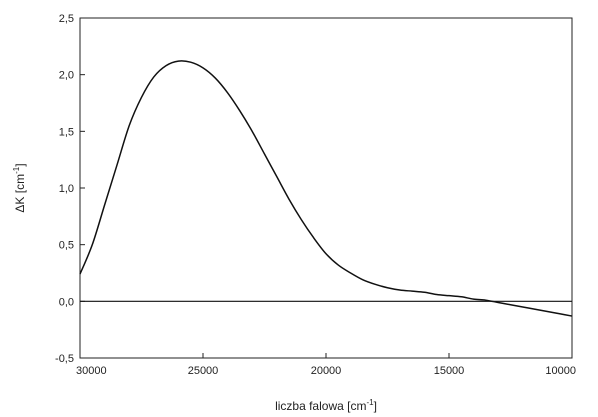 Image resolution: width=598 pixels, height=417 pixels. I want to click on y-tick-label: 0,0, so click(66, 302).